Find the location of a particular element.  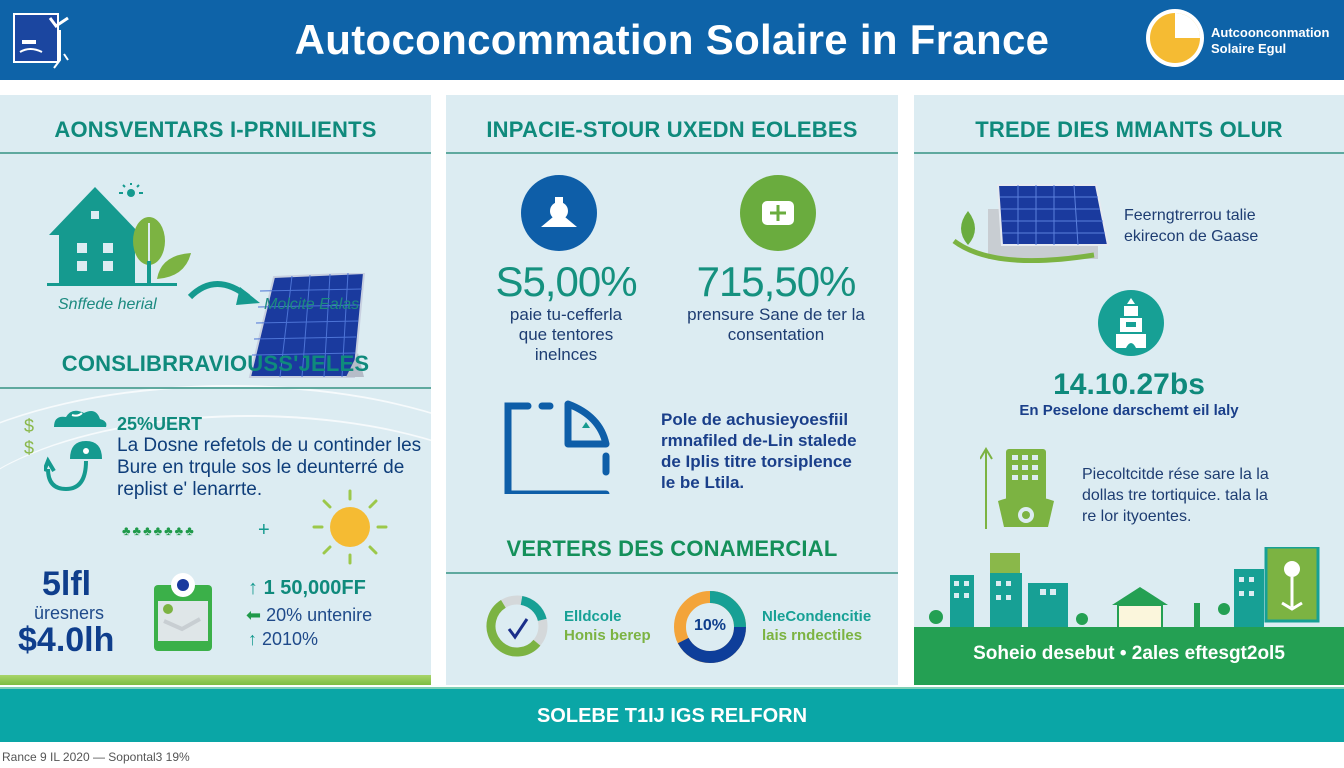

donut-center-value: 10% is located at coordinates (710, 625).